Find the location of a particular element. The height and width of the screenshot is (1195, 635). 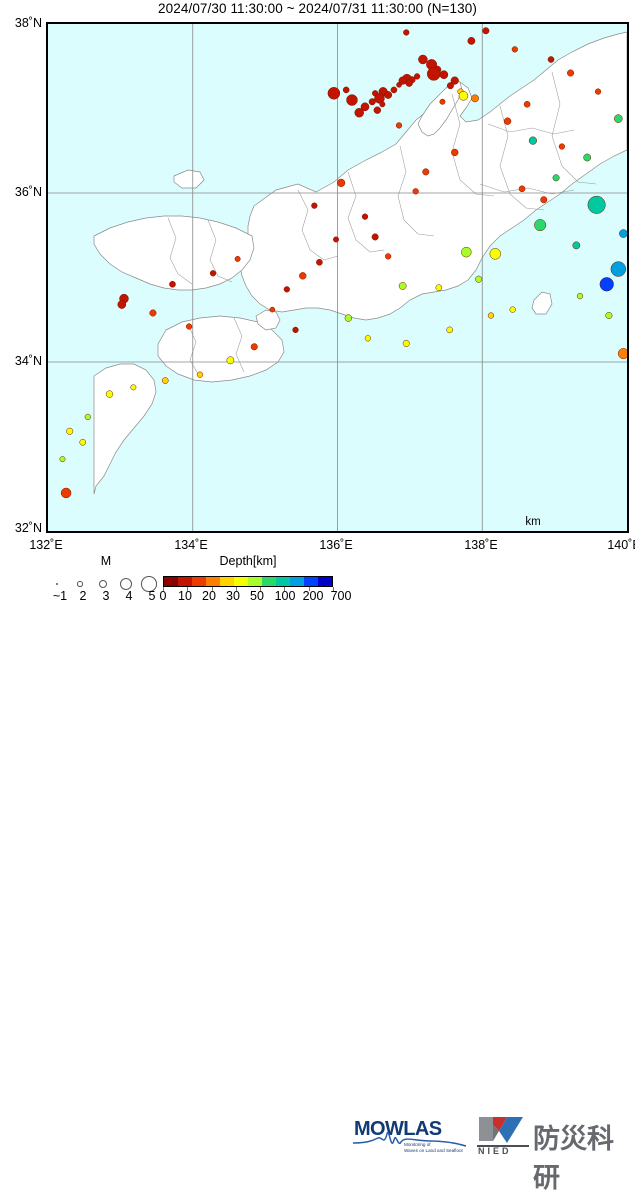

shikoku-island is located at coordinates (221, 349).